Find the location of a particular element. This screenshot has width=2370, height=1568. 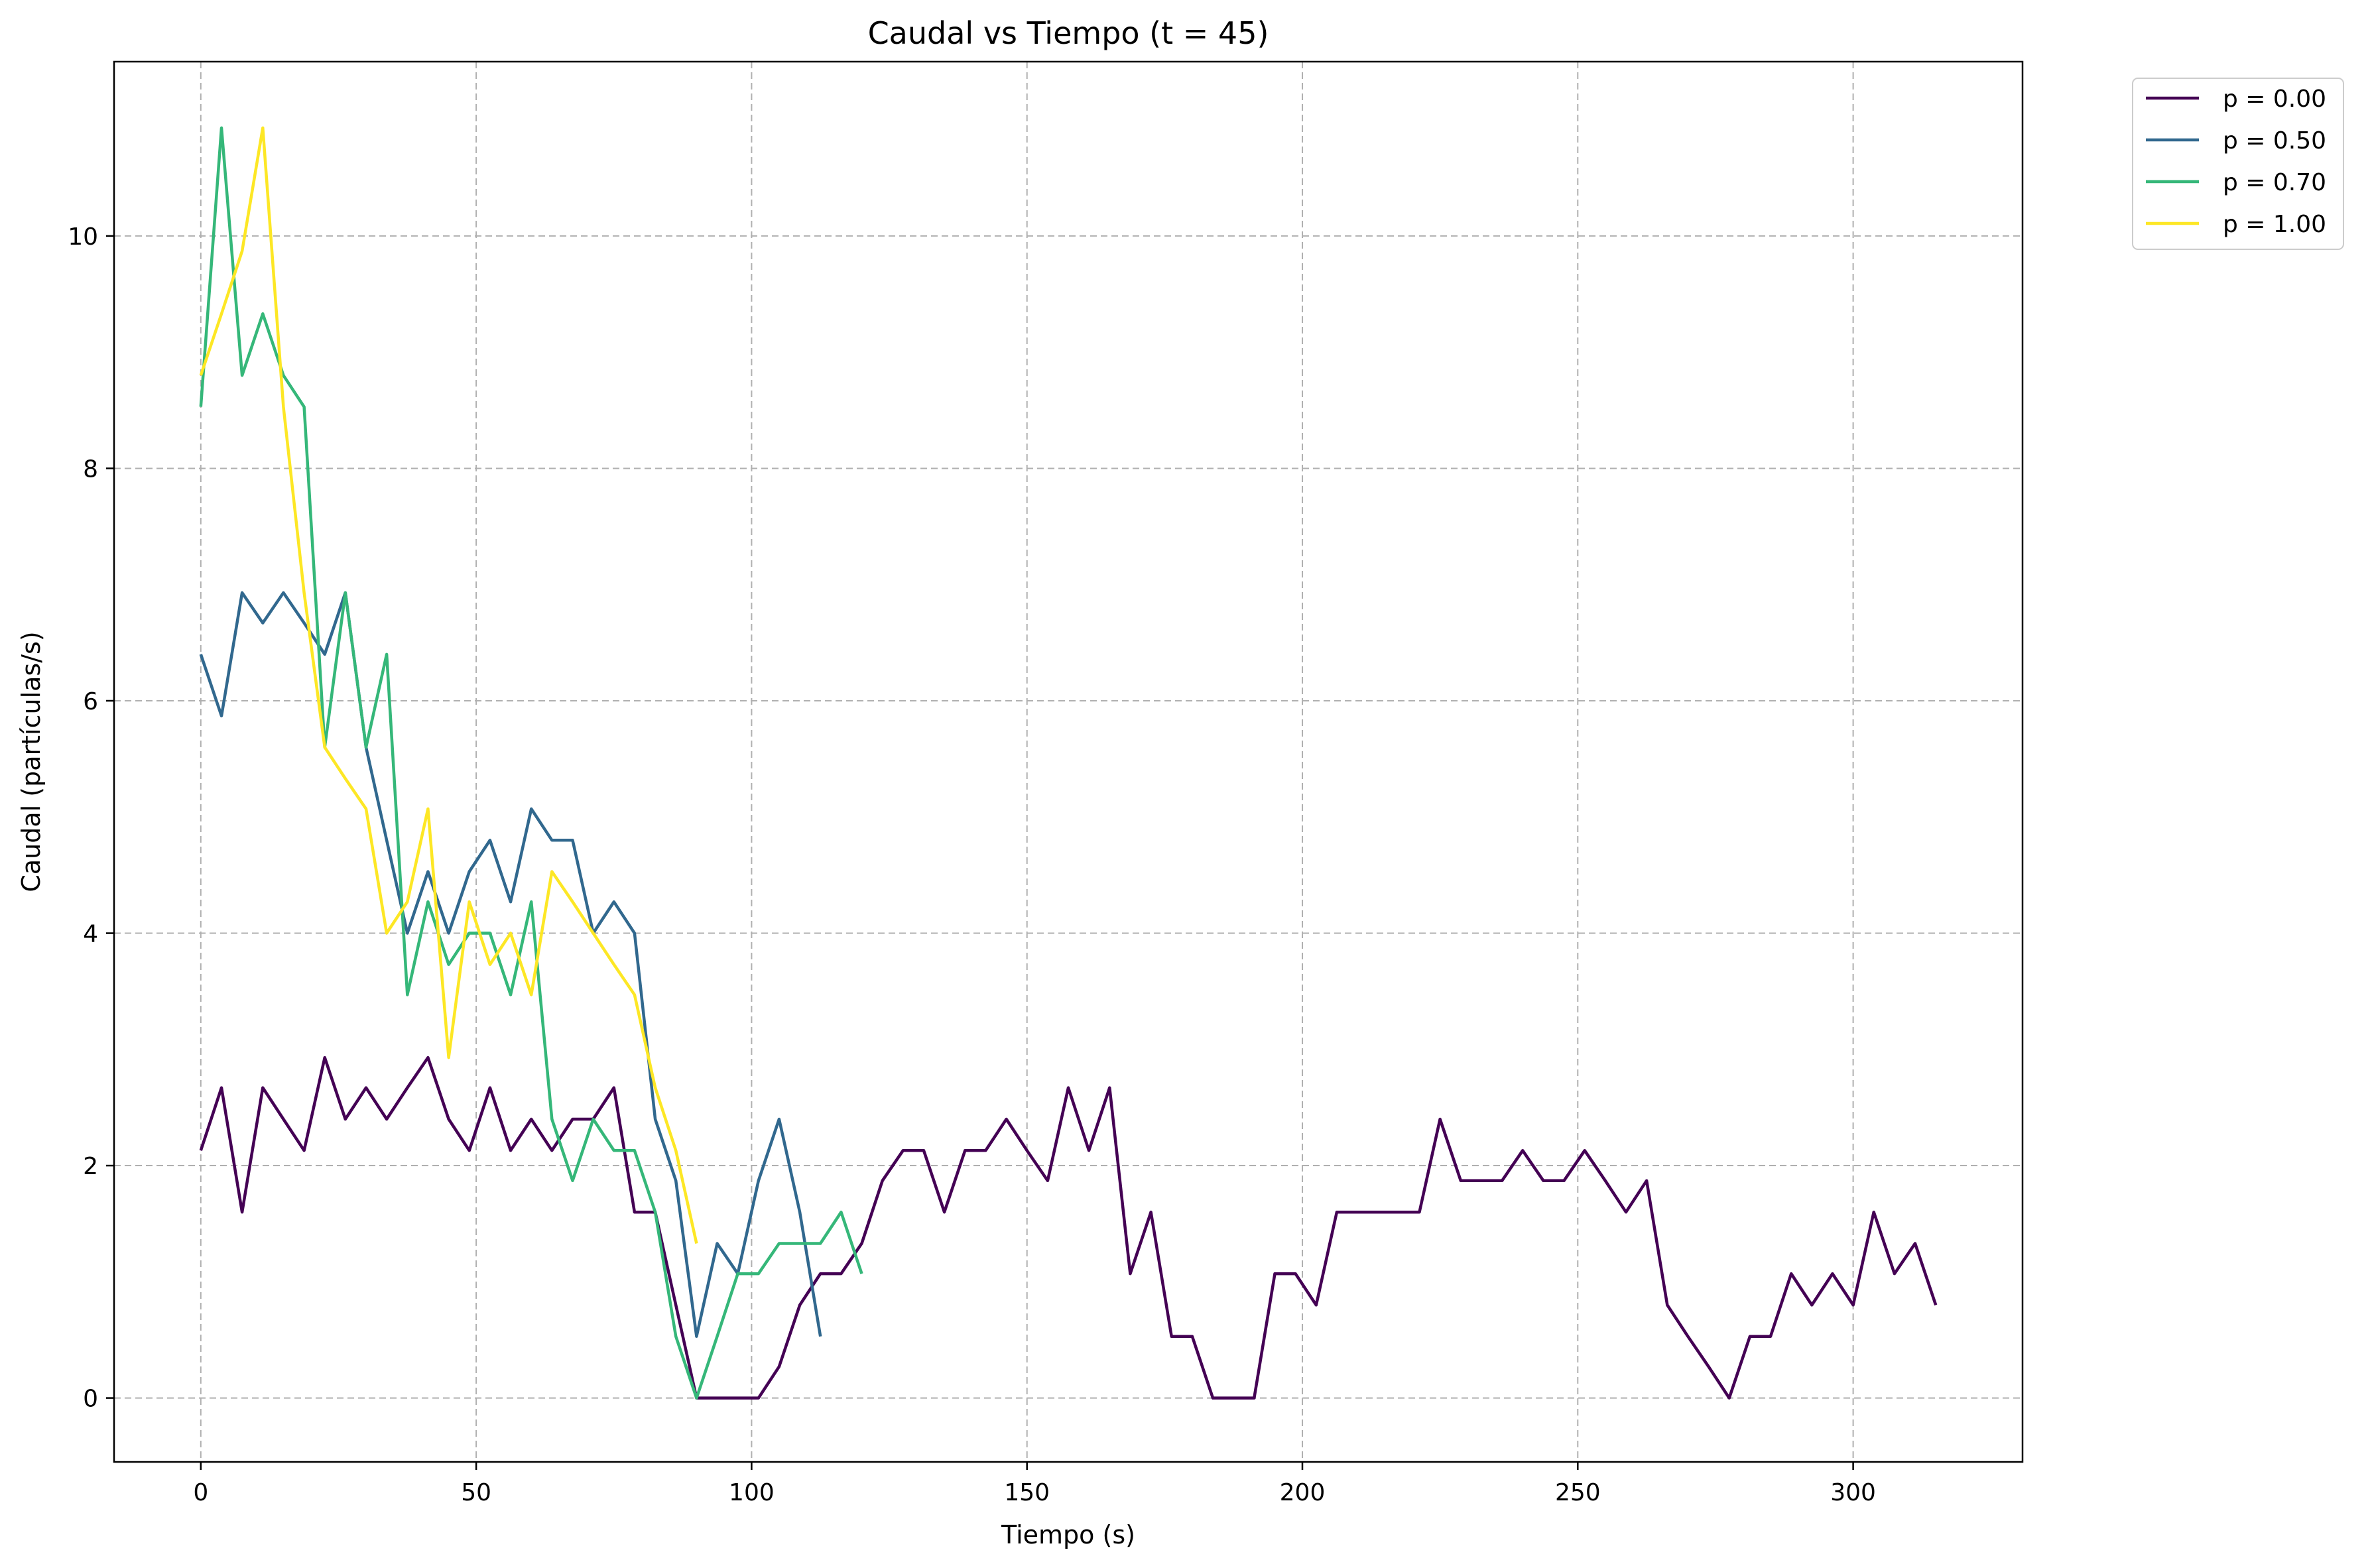

y-axis-ticks: 0 2 4 6 8 10 is located at coordinates (91, 818).